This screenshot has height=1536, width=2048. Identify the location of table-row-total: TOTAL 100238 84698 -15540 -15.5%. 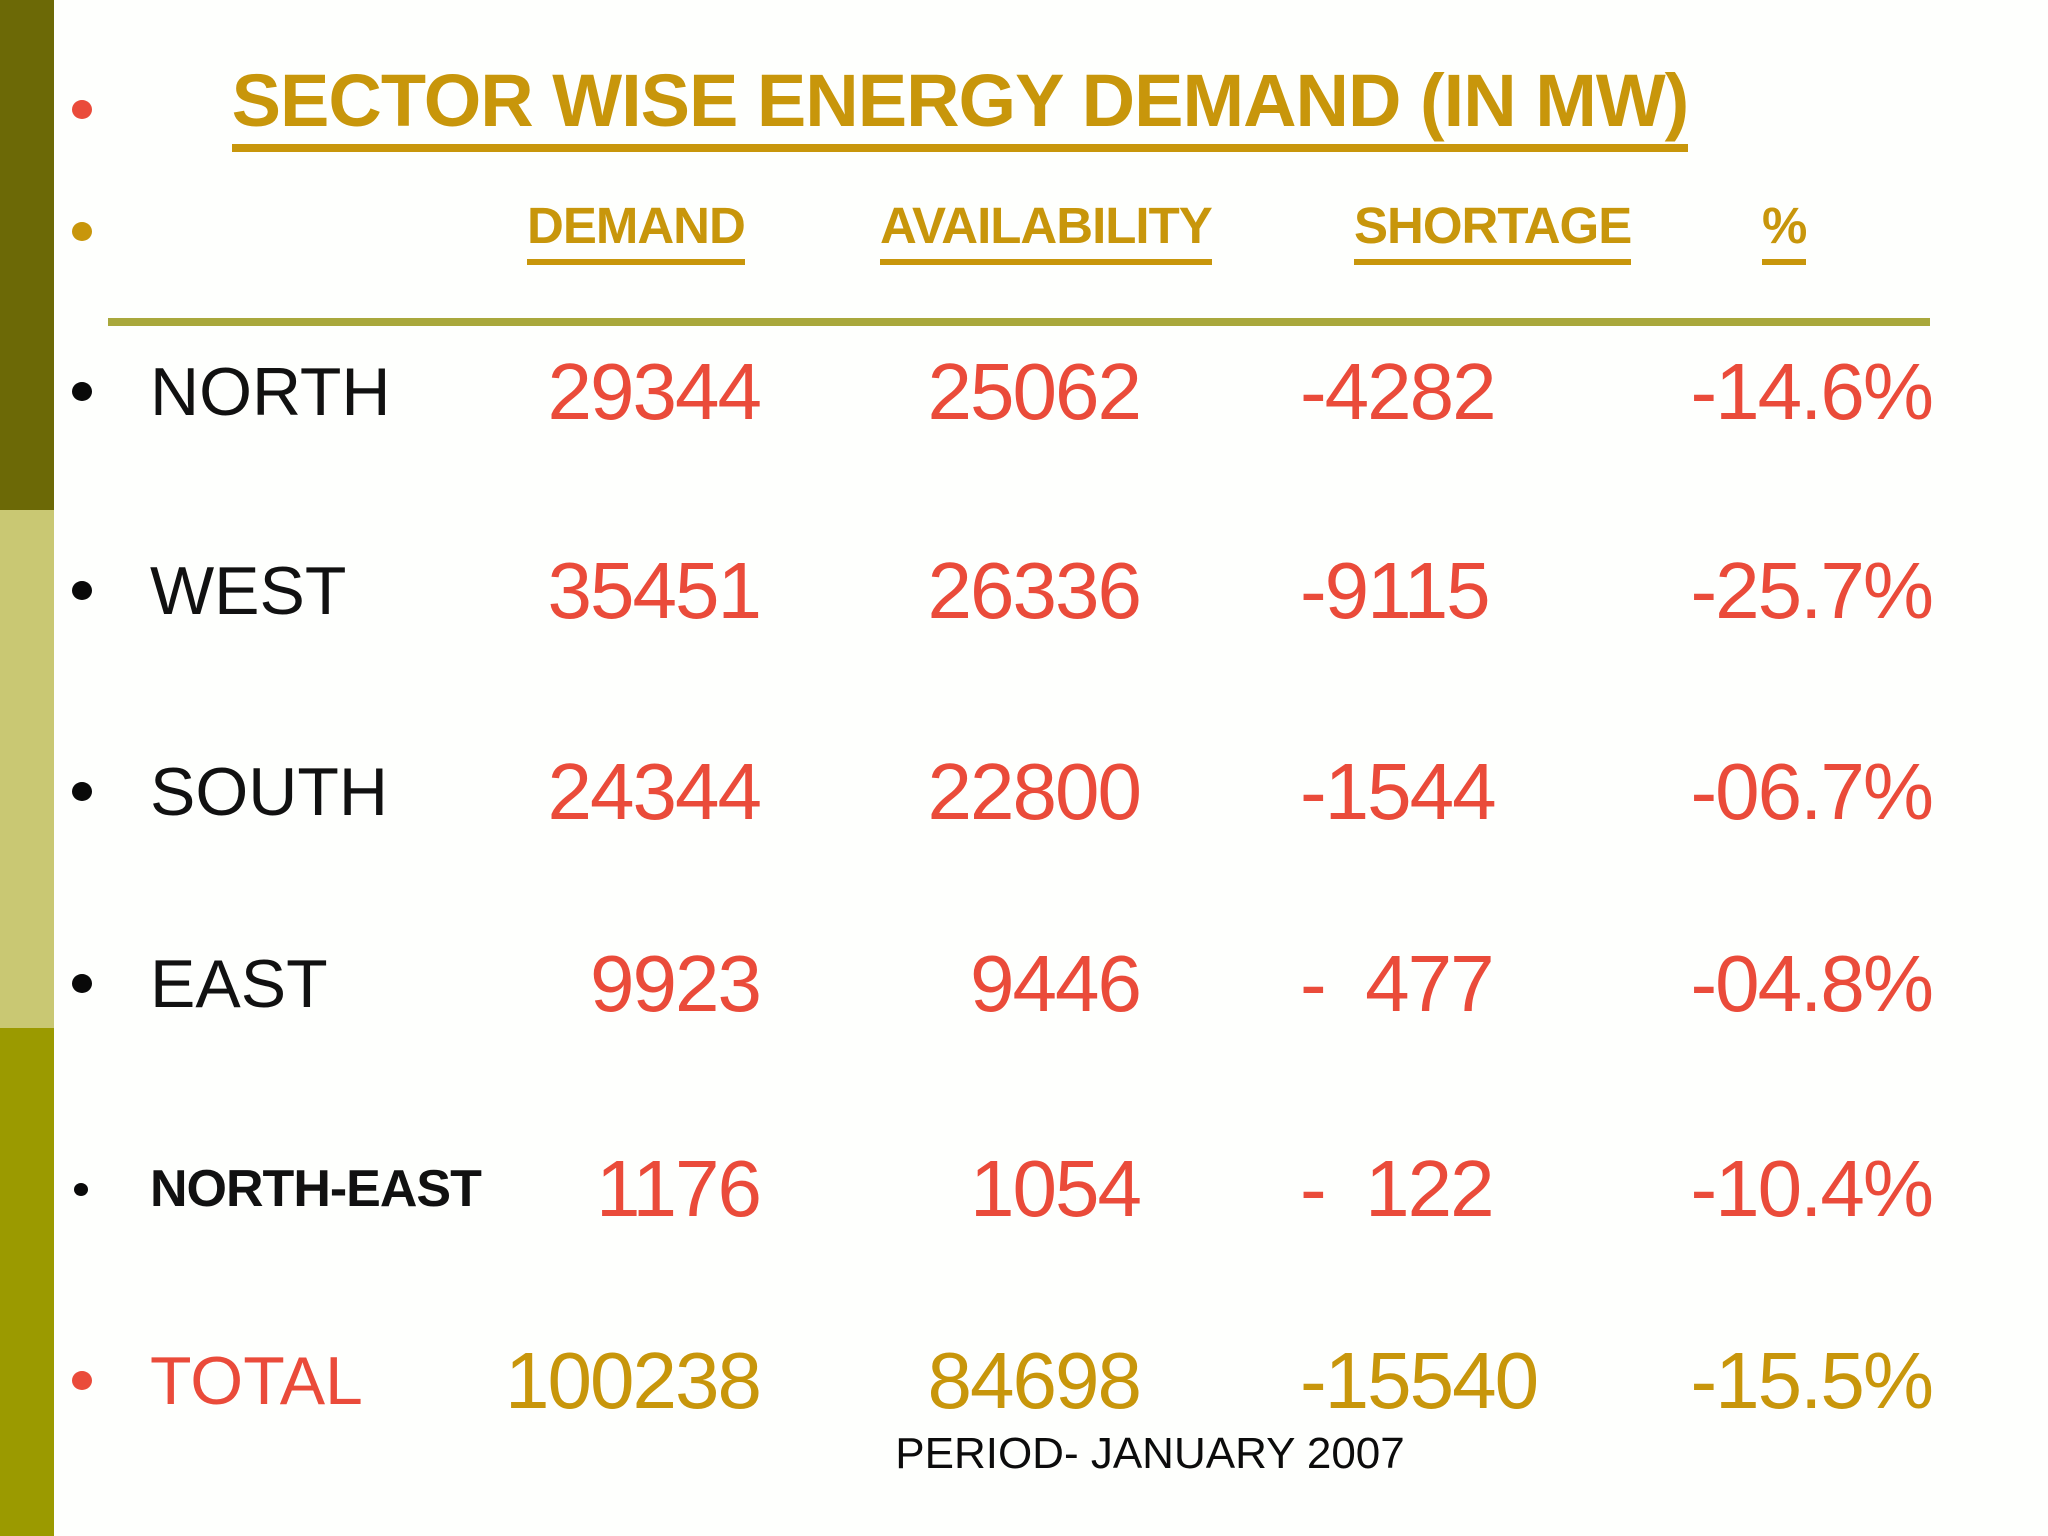
(1024, 1381).